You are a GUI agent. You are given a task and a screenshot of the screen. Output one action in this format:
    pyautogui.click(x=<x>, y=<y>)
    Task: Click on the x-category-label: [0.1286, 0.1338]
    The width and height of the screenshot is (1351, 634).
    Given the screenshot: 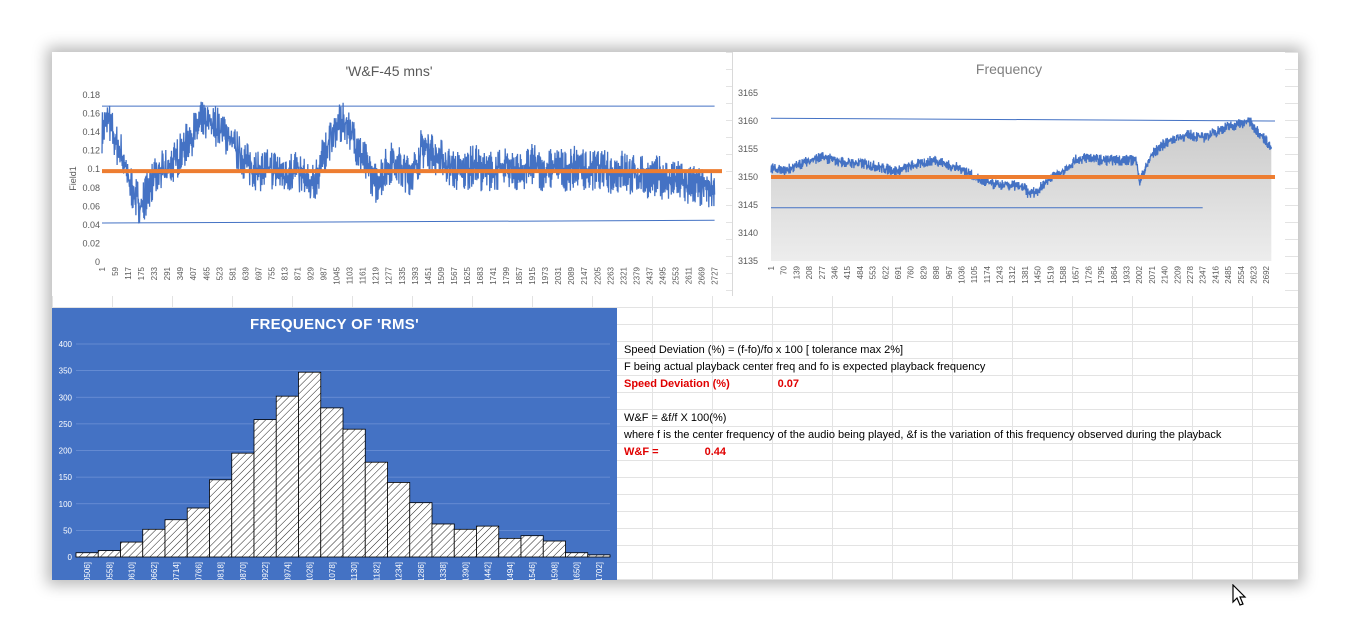 What is the action you would take?
    pyautogui.click(x=443, y=571)
    